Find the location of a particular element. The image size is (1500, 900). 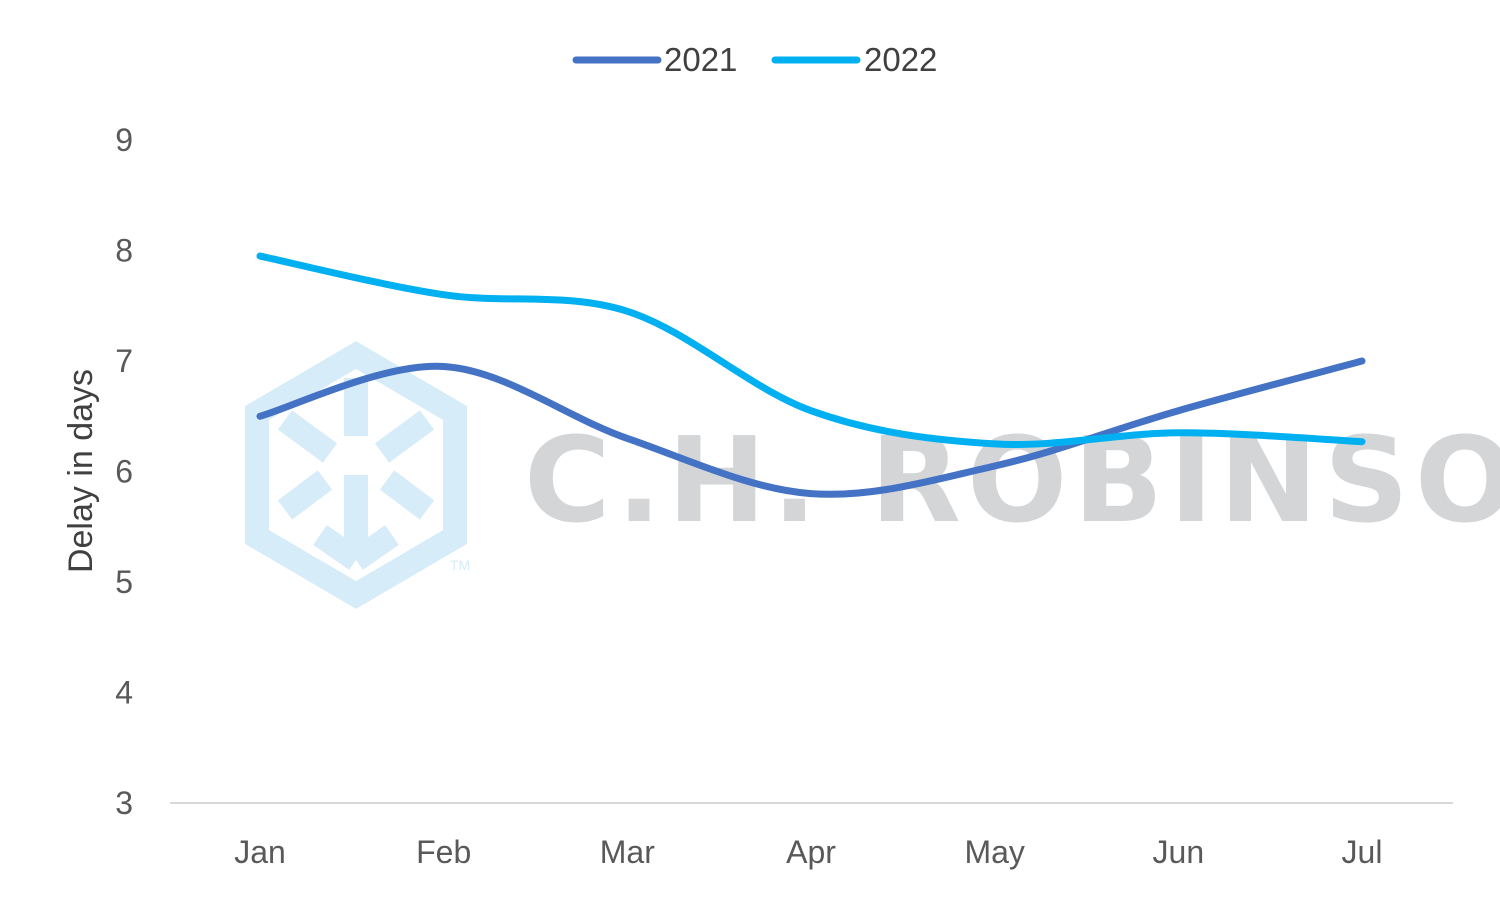

x-tick-label: Feb is located at coordinates (443, 852).